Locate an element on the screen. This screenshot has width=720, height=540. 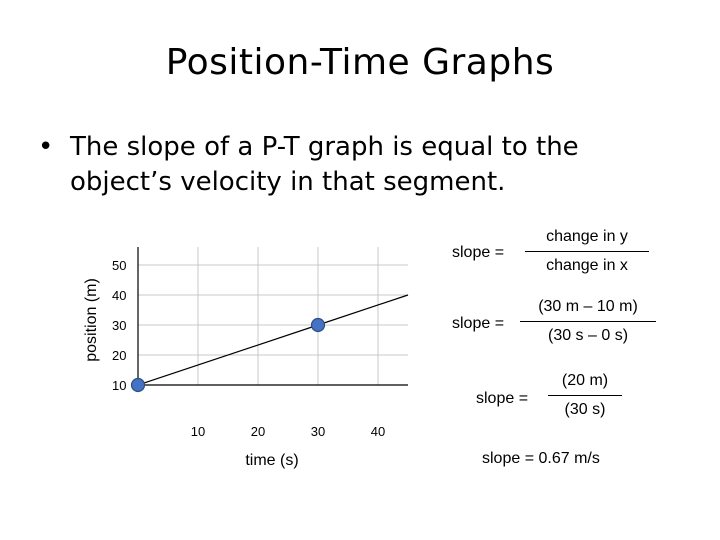
x-tick-label: 40 is located at coordinates (378, 431).